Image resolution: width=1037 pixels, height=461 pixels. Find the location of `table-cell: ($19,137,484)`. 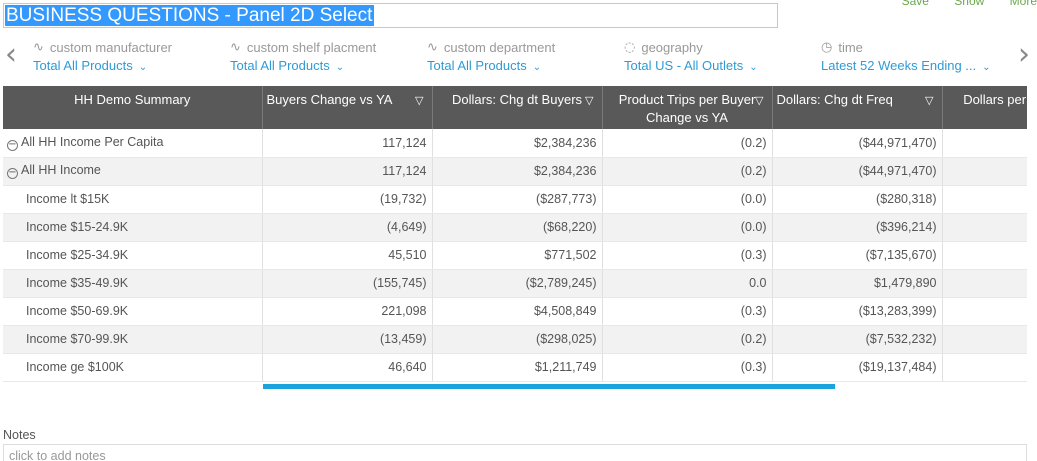

table-cell: ($19,137,484) is located at coordinates (857, 367).